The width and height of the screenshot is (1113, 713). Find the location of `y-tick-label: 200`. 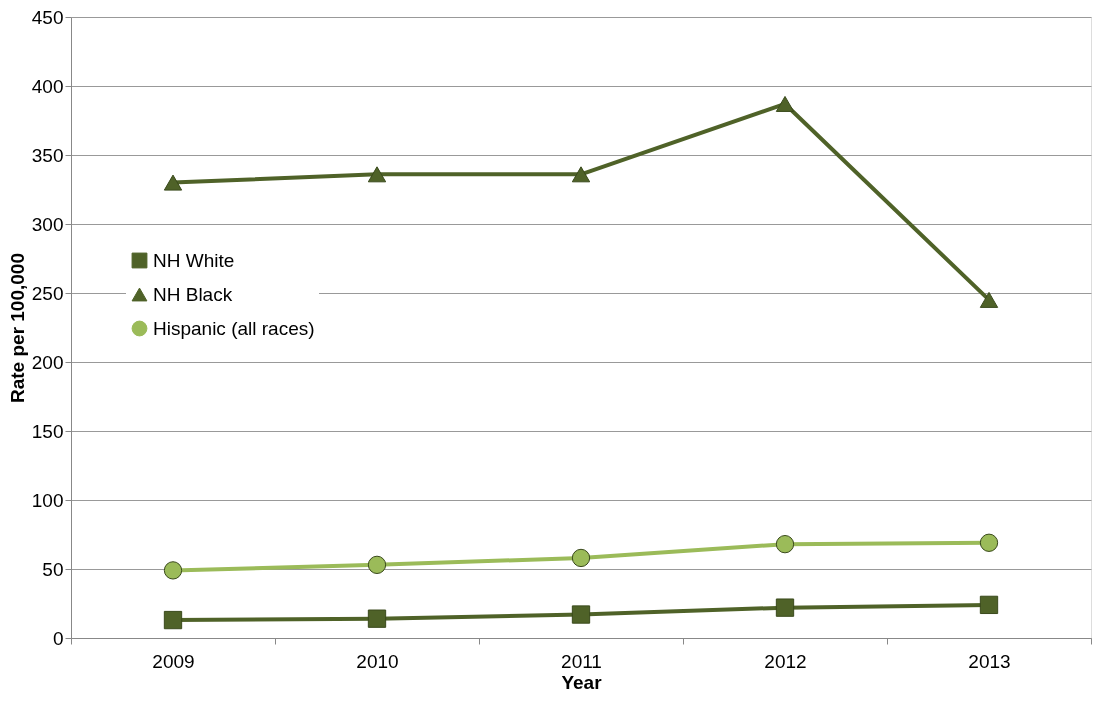

y-tick-label: 200 is located at coordinates (47, 362).